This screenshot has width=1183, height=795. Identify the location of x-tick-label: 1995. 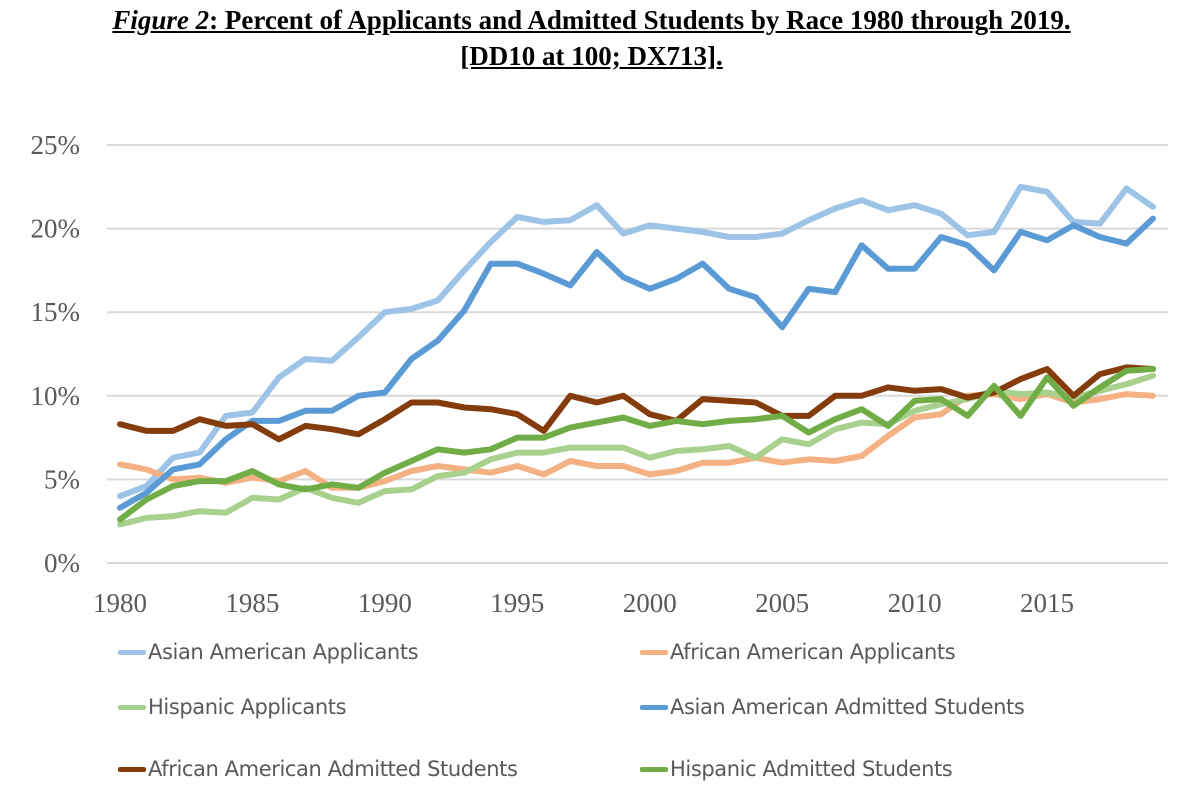
(517, 603).